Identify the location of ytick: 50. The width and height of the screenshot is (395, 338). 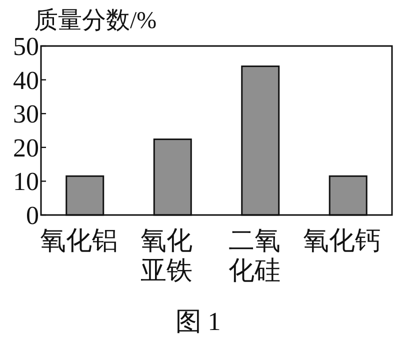
(26, 46).